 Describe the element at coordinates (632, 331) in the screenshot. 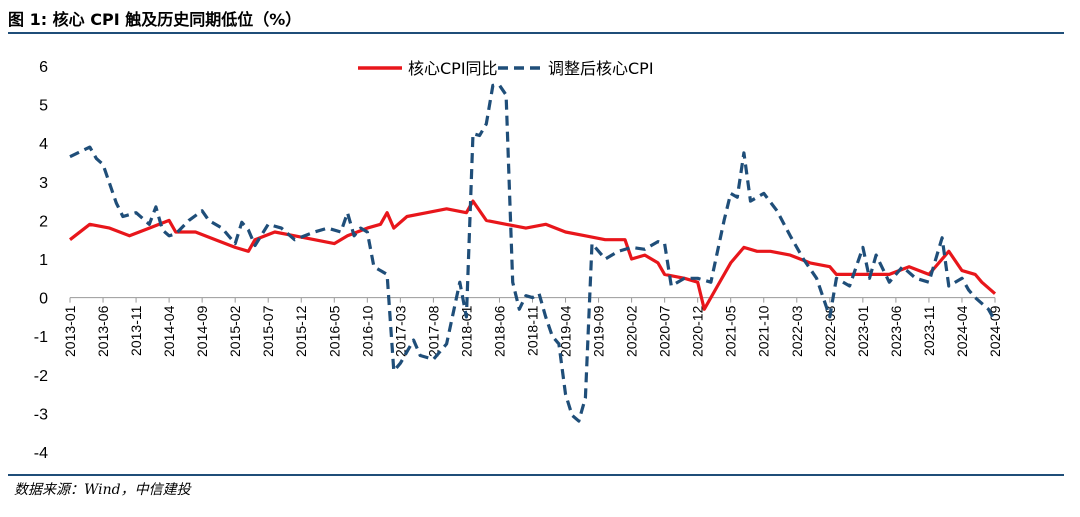

I see `x-tick-label: 2020-02` at that location.